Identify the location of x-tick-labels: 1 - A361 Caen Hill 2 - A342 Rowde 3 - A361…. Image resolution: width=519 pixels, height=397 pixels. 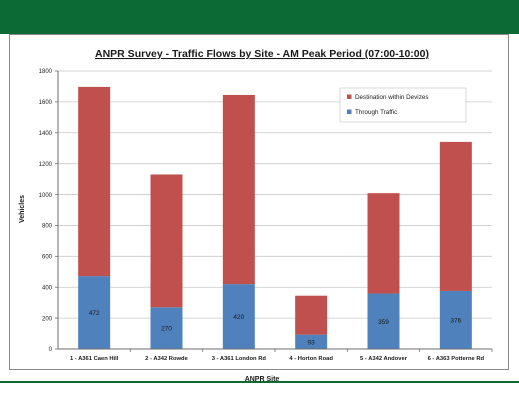
(277, 359).